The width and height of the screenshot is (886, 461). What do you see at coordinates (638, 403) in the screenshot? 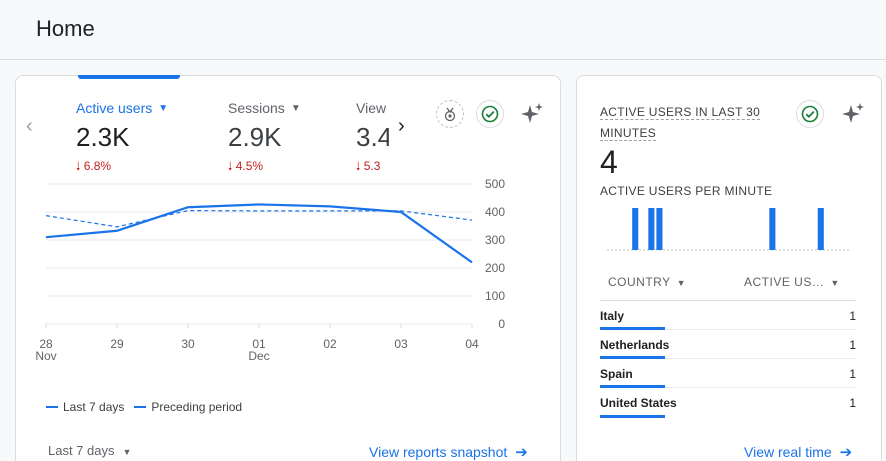
I see `country-name: United States` at bounding box center [638, 403].